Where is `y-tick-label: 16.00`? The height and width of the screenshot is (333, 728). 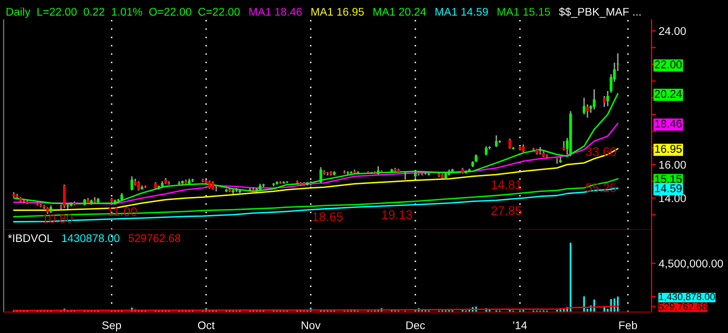 y-tick-label: 16.00 is located at coordinates (672, 164).